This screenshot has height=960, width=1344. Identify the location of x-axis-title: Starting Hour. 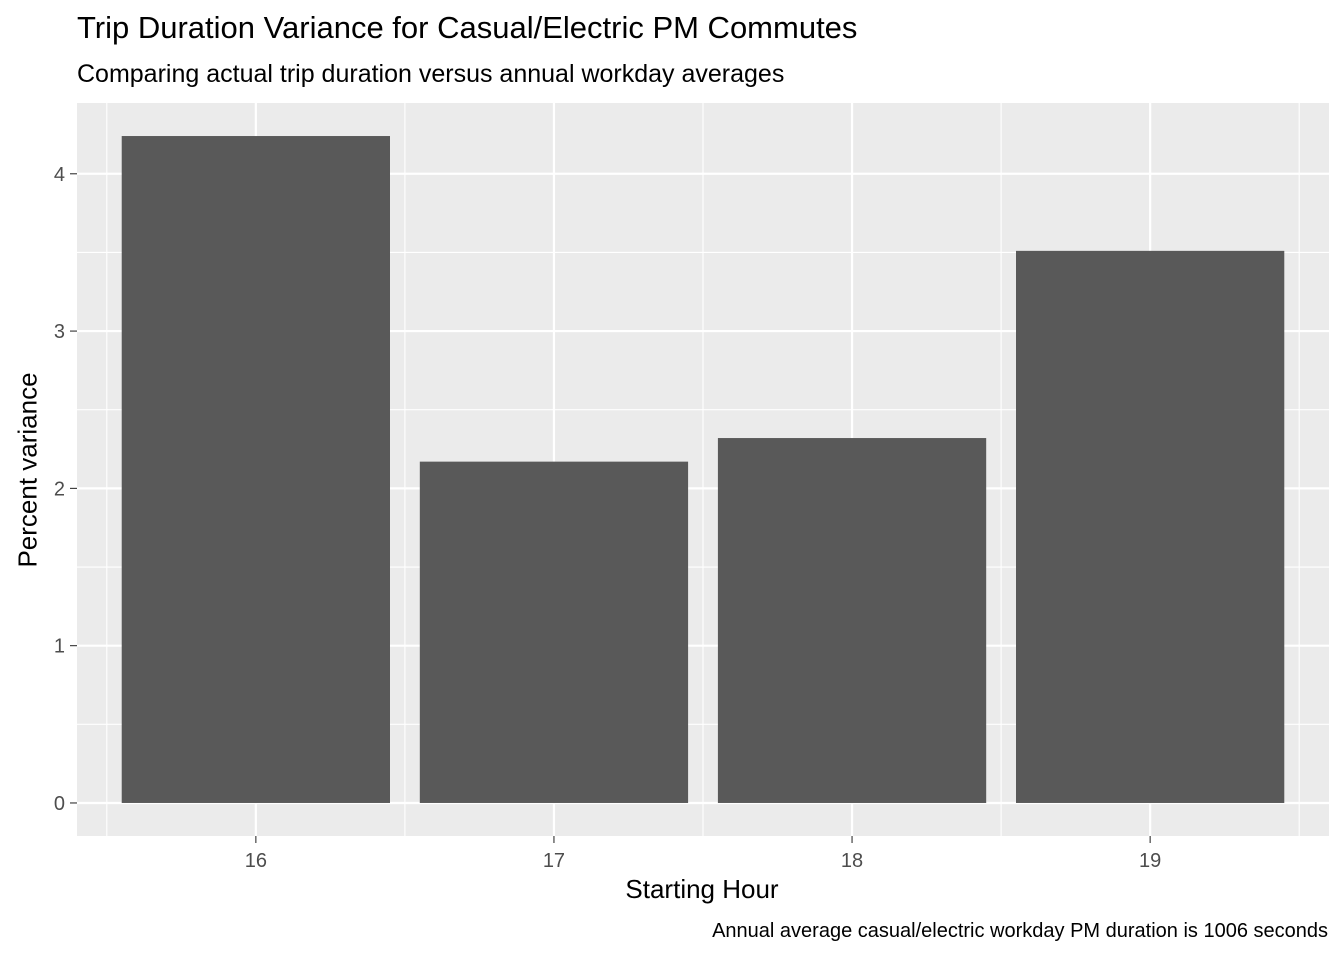
(702, 889).